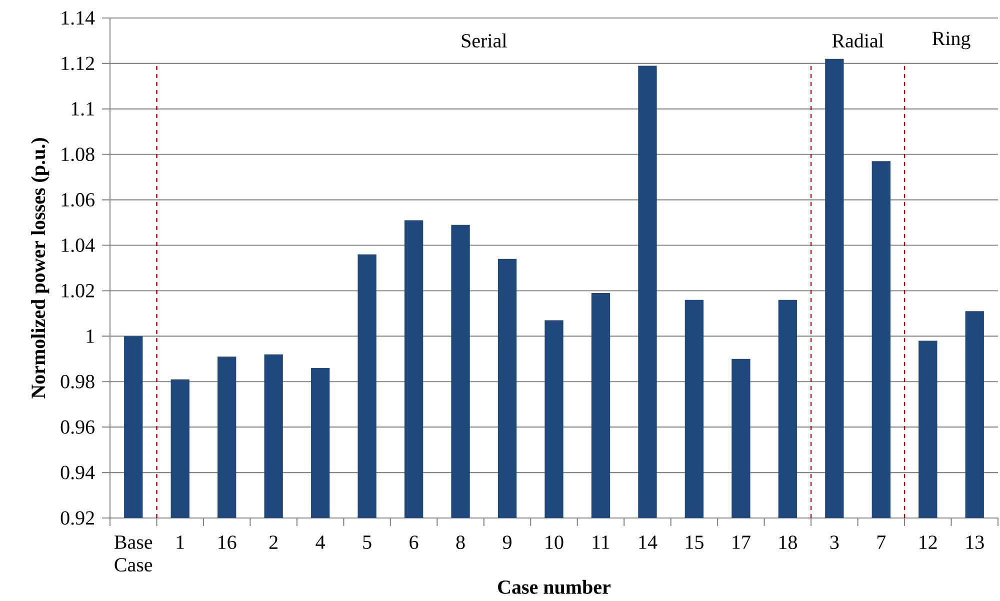 The width and height of the screenshot is (1000, 601). What do you see at coordinates (555, 543) in the screenshot?
I see `x-tick-label: 10` at bounding box center [555, 543].